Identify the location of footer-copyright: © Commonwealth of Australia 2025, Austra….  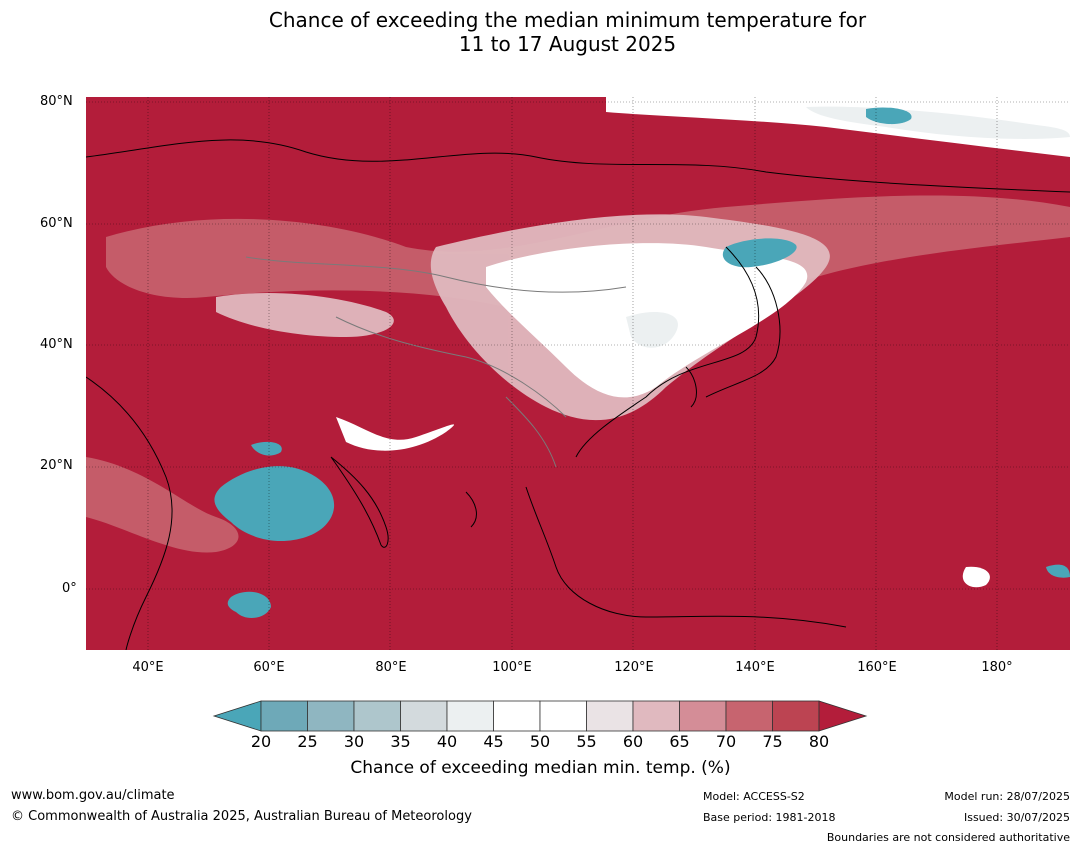
(241, 816).